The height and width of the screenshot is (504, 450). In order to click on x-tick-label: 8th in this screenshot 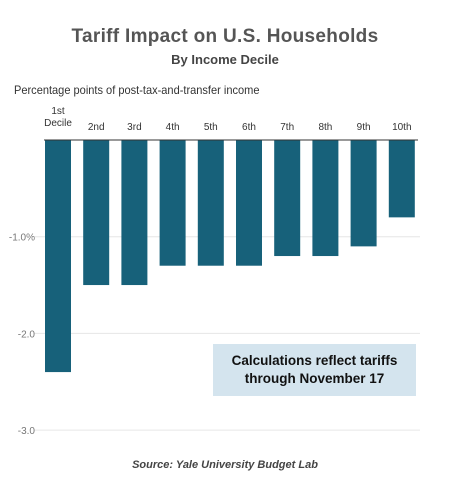, I will do `click(325, 127)`.